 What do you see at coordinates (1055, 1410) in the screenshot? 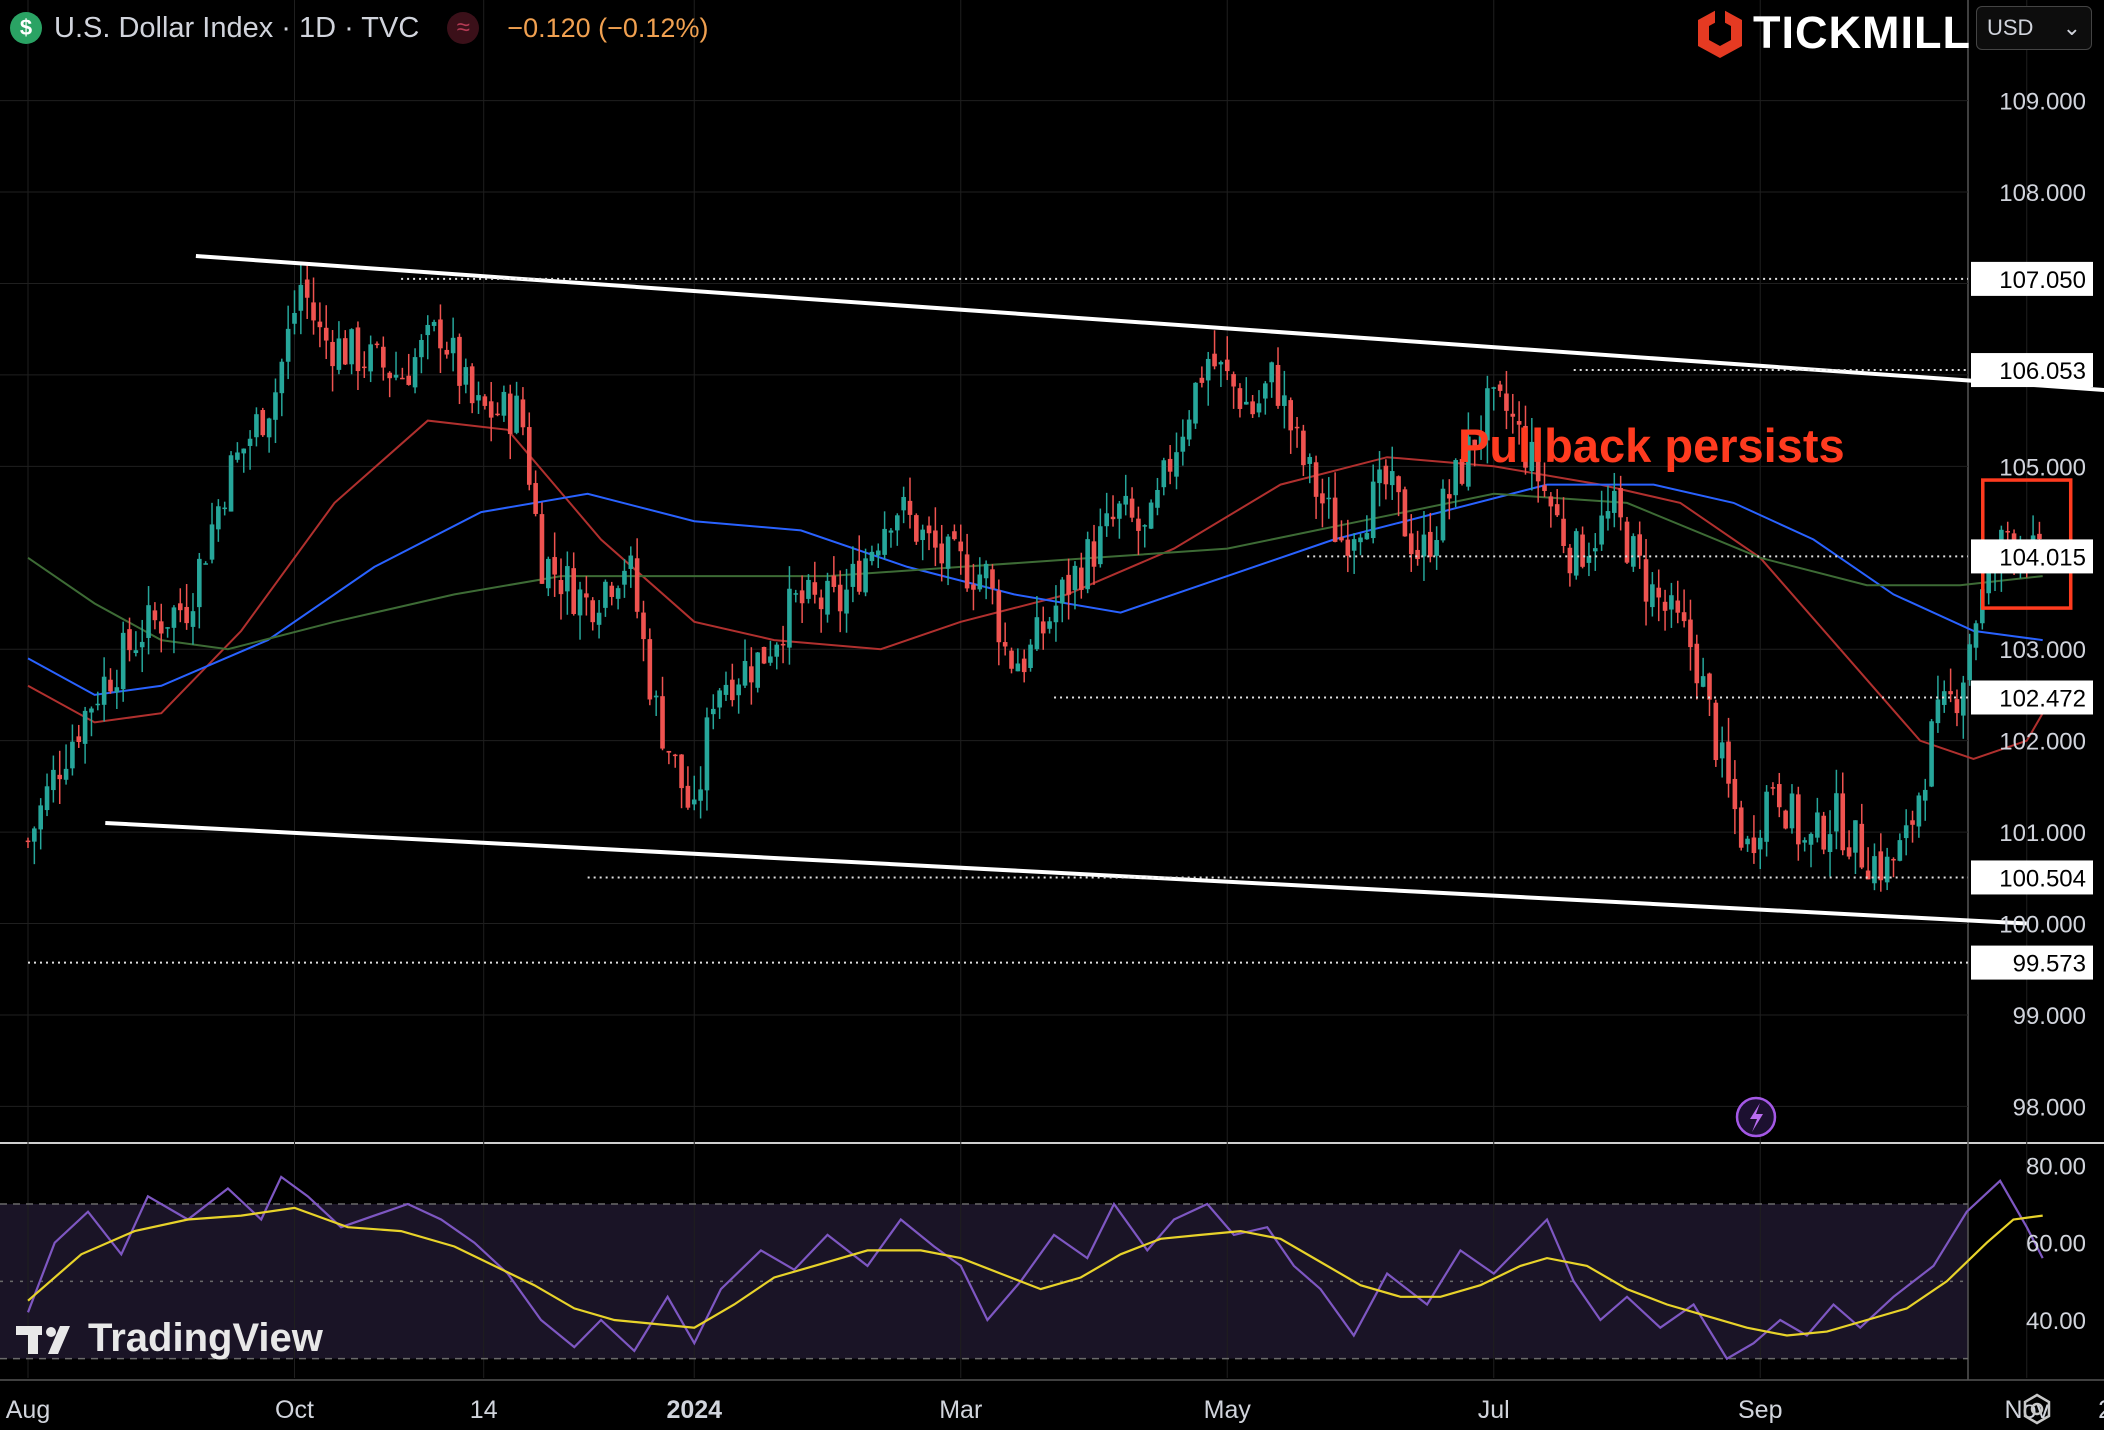
I see `time-axis: AugOct142024MarMayJulSepNov20` at bounding box center [1055, 1410].